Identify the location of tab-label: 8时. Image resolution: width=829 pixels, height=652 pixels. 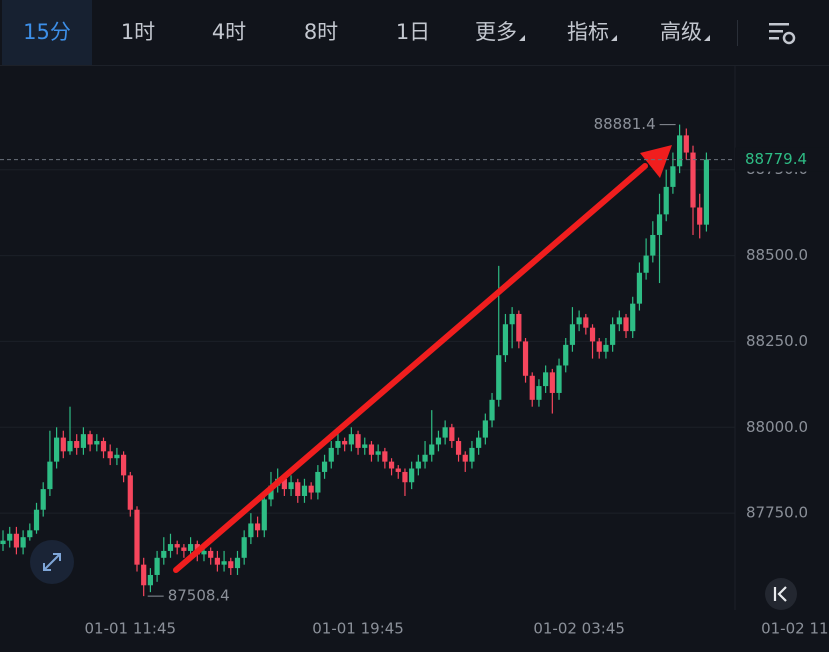
(321, 32).